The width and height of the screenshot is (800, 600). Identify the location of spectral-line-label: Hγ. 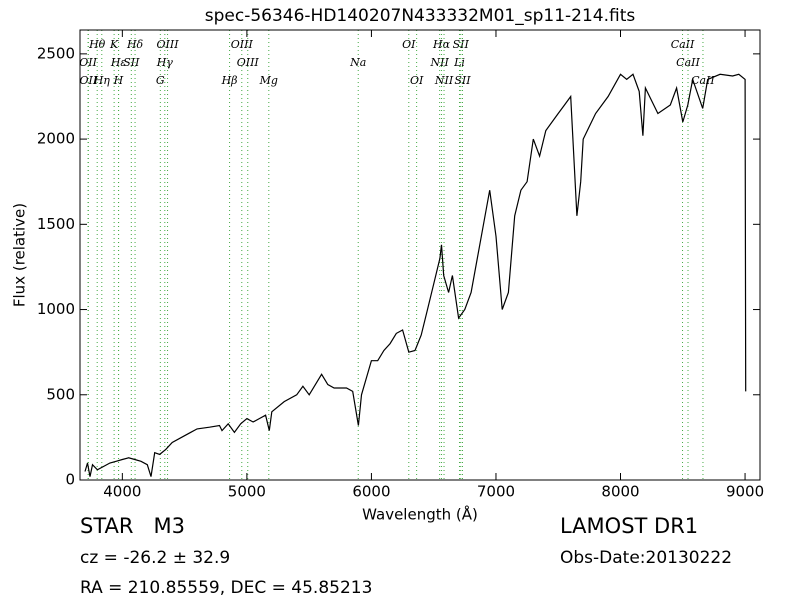
(165, 62).